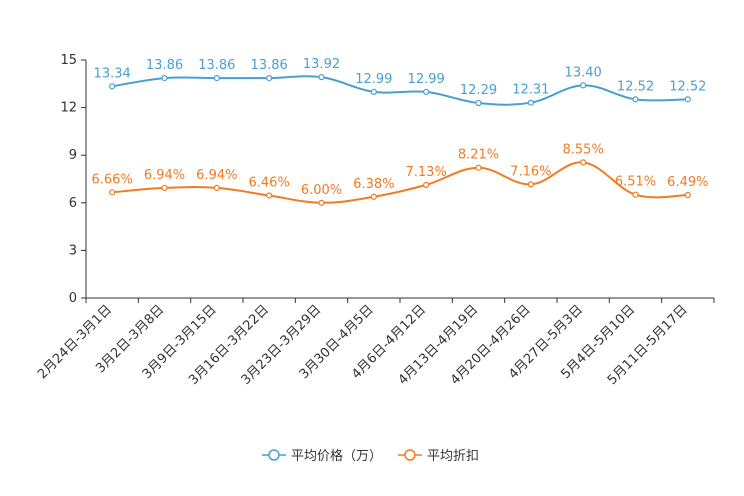 Image resolution: width=744 pixels, height=496 pixels. I want to click on series-line, so click(400, 90).